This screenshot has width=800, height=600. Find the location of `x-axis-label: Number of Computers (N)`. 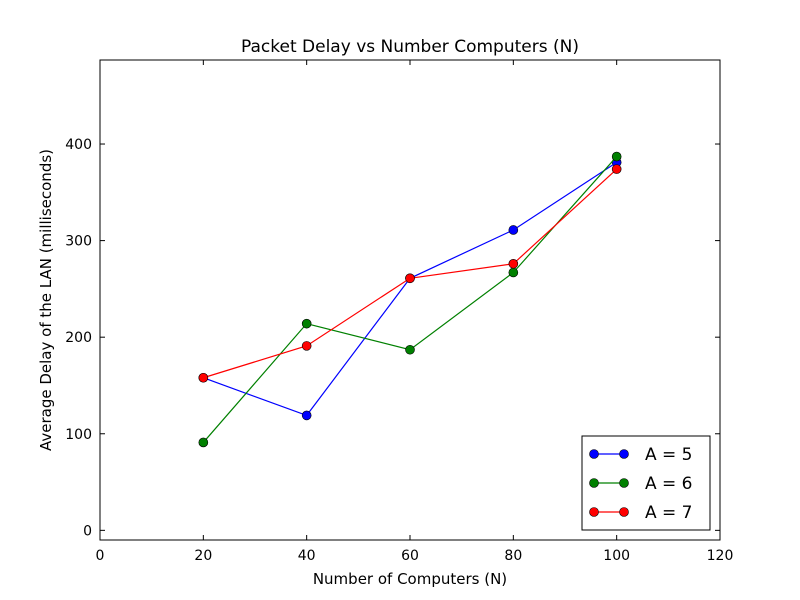

x-axis-label: Number of Computers (N) is located at coordinates (410, 579).